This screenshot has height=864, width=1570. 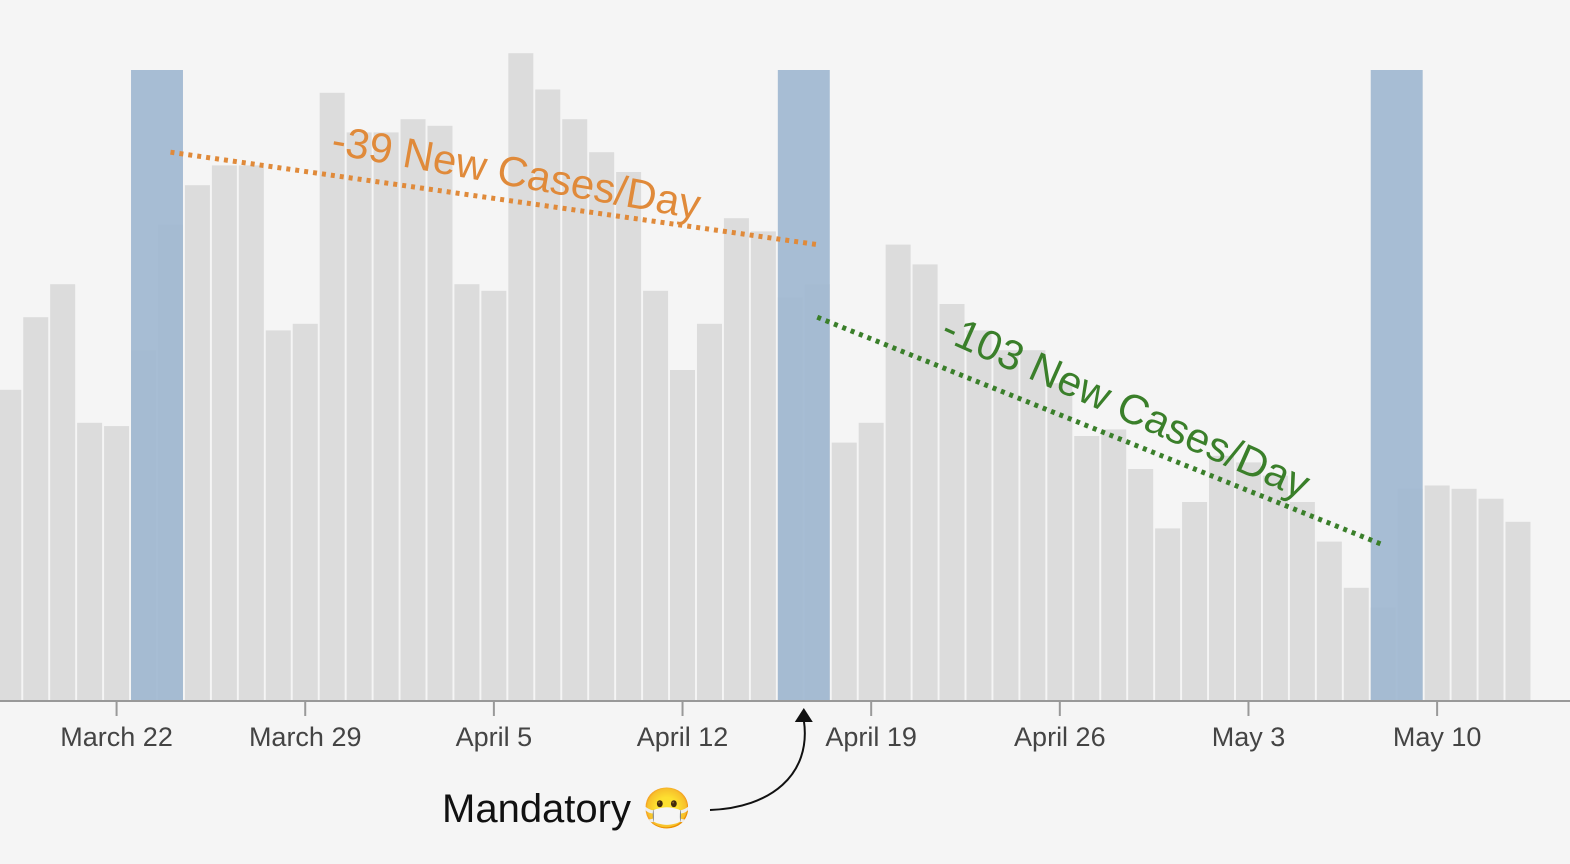 What do you see at coordinates (305, 737) in the screenshot?
I see `tick-label: March 29` at bounding box center [305, 737].